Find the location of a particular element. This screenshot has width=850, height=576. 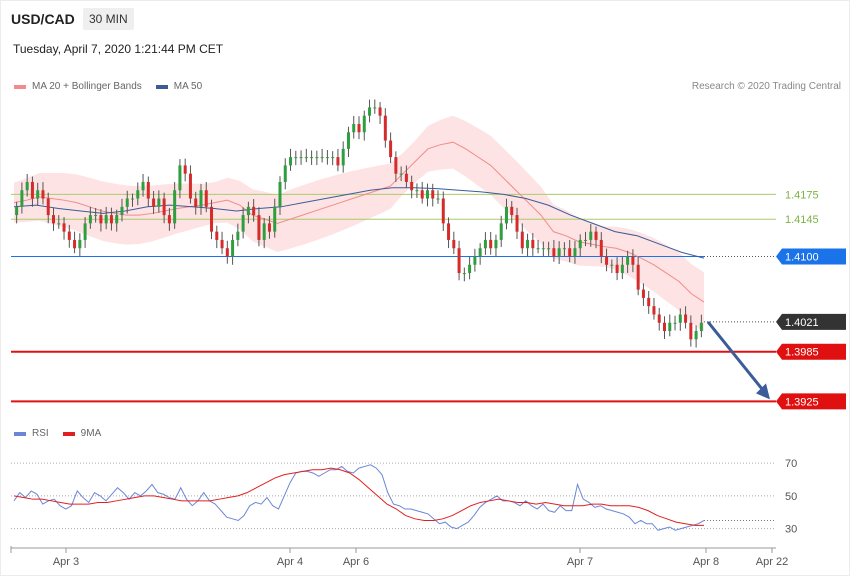

rsi-tick-70: 70 is located at coordinates (791, 464).